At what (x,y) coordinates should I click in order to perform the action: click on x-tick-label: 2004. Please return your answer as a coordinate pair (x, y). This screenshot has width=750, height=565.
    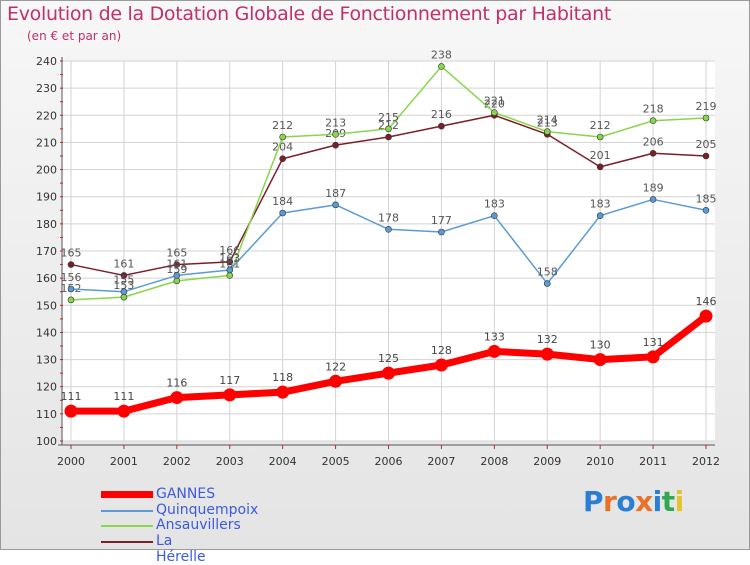
    Looking at the image, I should click on (283, 461).